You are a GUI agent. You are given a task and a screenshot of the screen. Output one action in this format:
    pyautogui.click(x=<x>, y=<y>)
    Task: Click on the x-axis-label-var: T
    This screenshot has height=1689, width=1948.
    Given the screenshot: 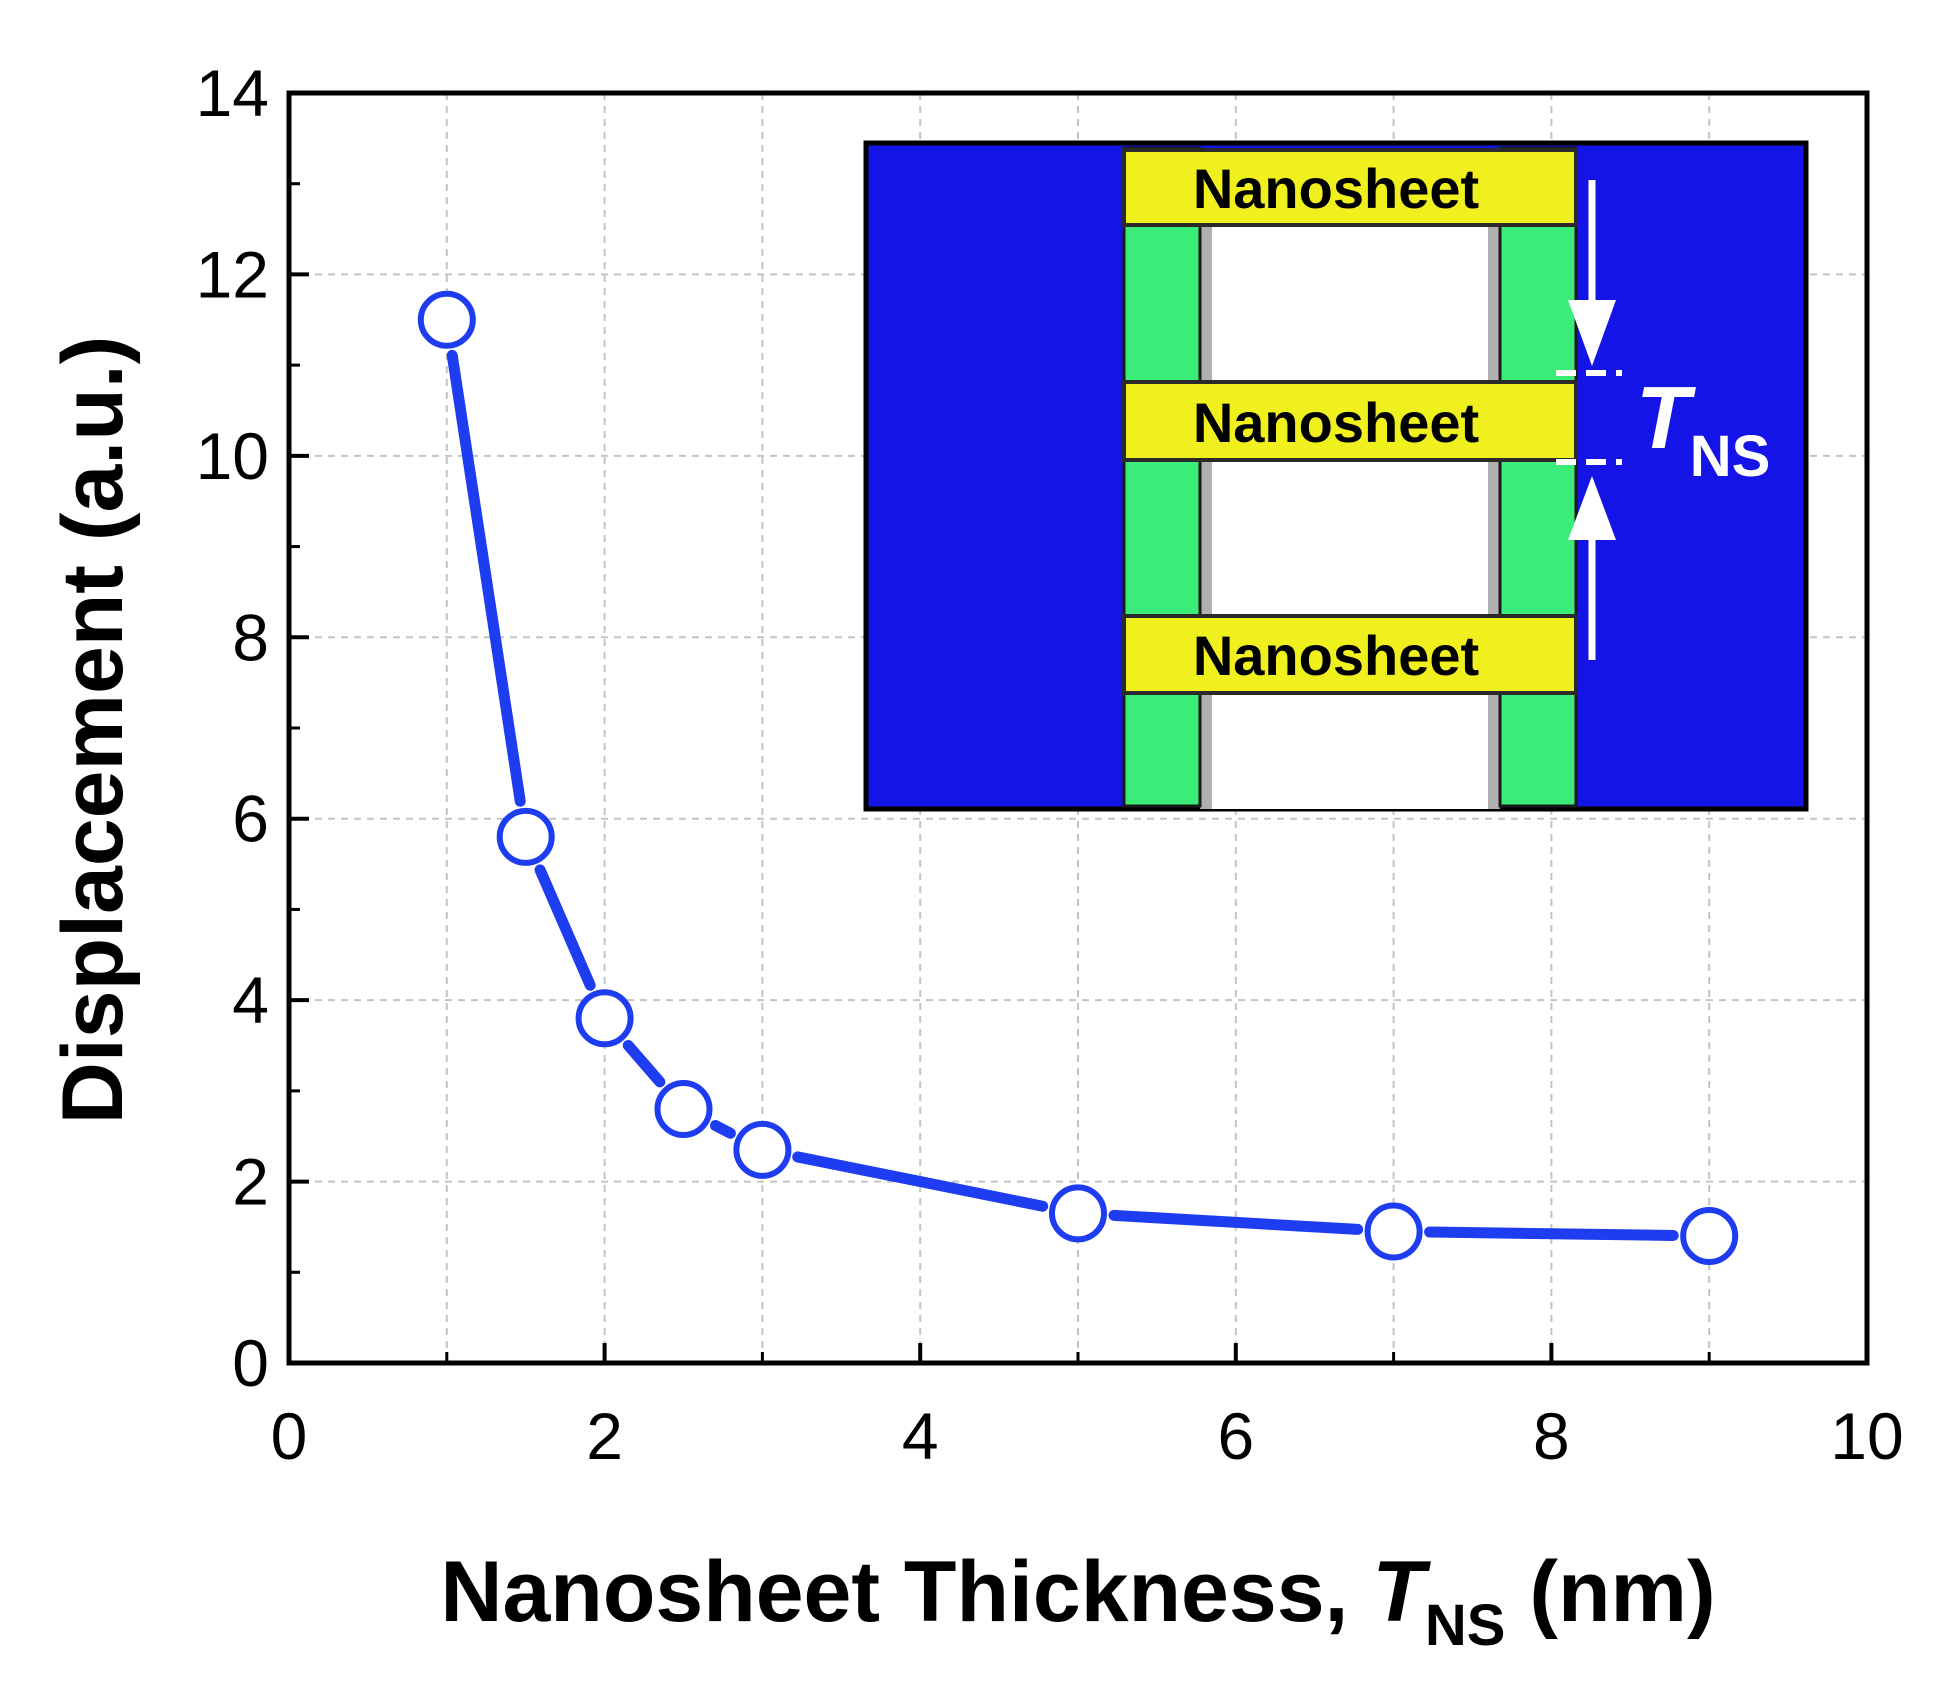 What is the action you would take?
    pyautogui.click(x=1401, y=1592)
    